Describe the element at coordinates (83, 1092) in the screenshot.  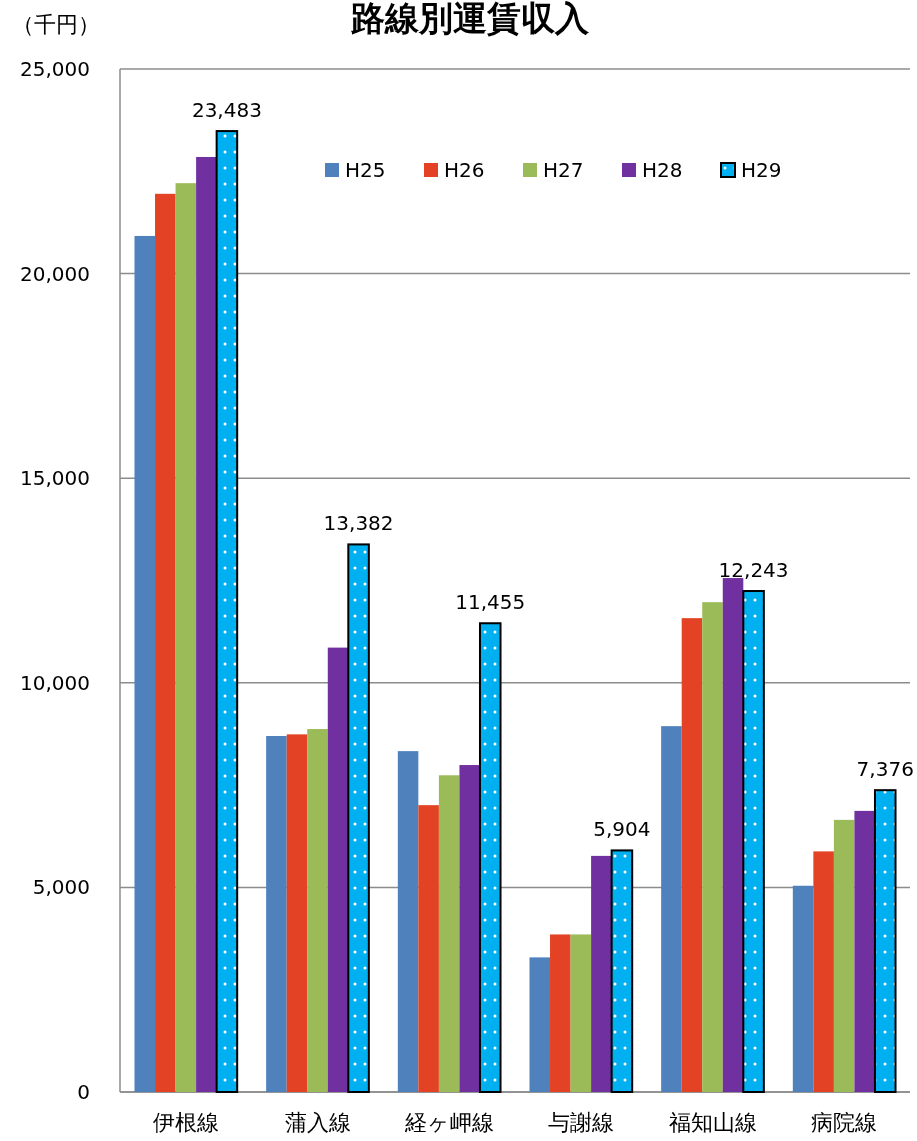
I see `y-tick-label: 0` at that location.